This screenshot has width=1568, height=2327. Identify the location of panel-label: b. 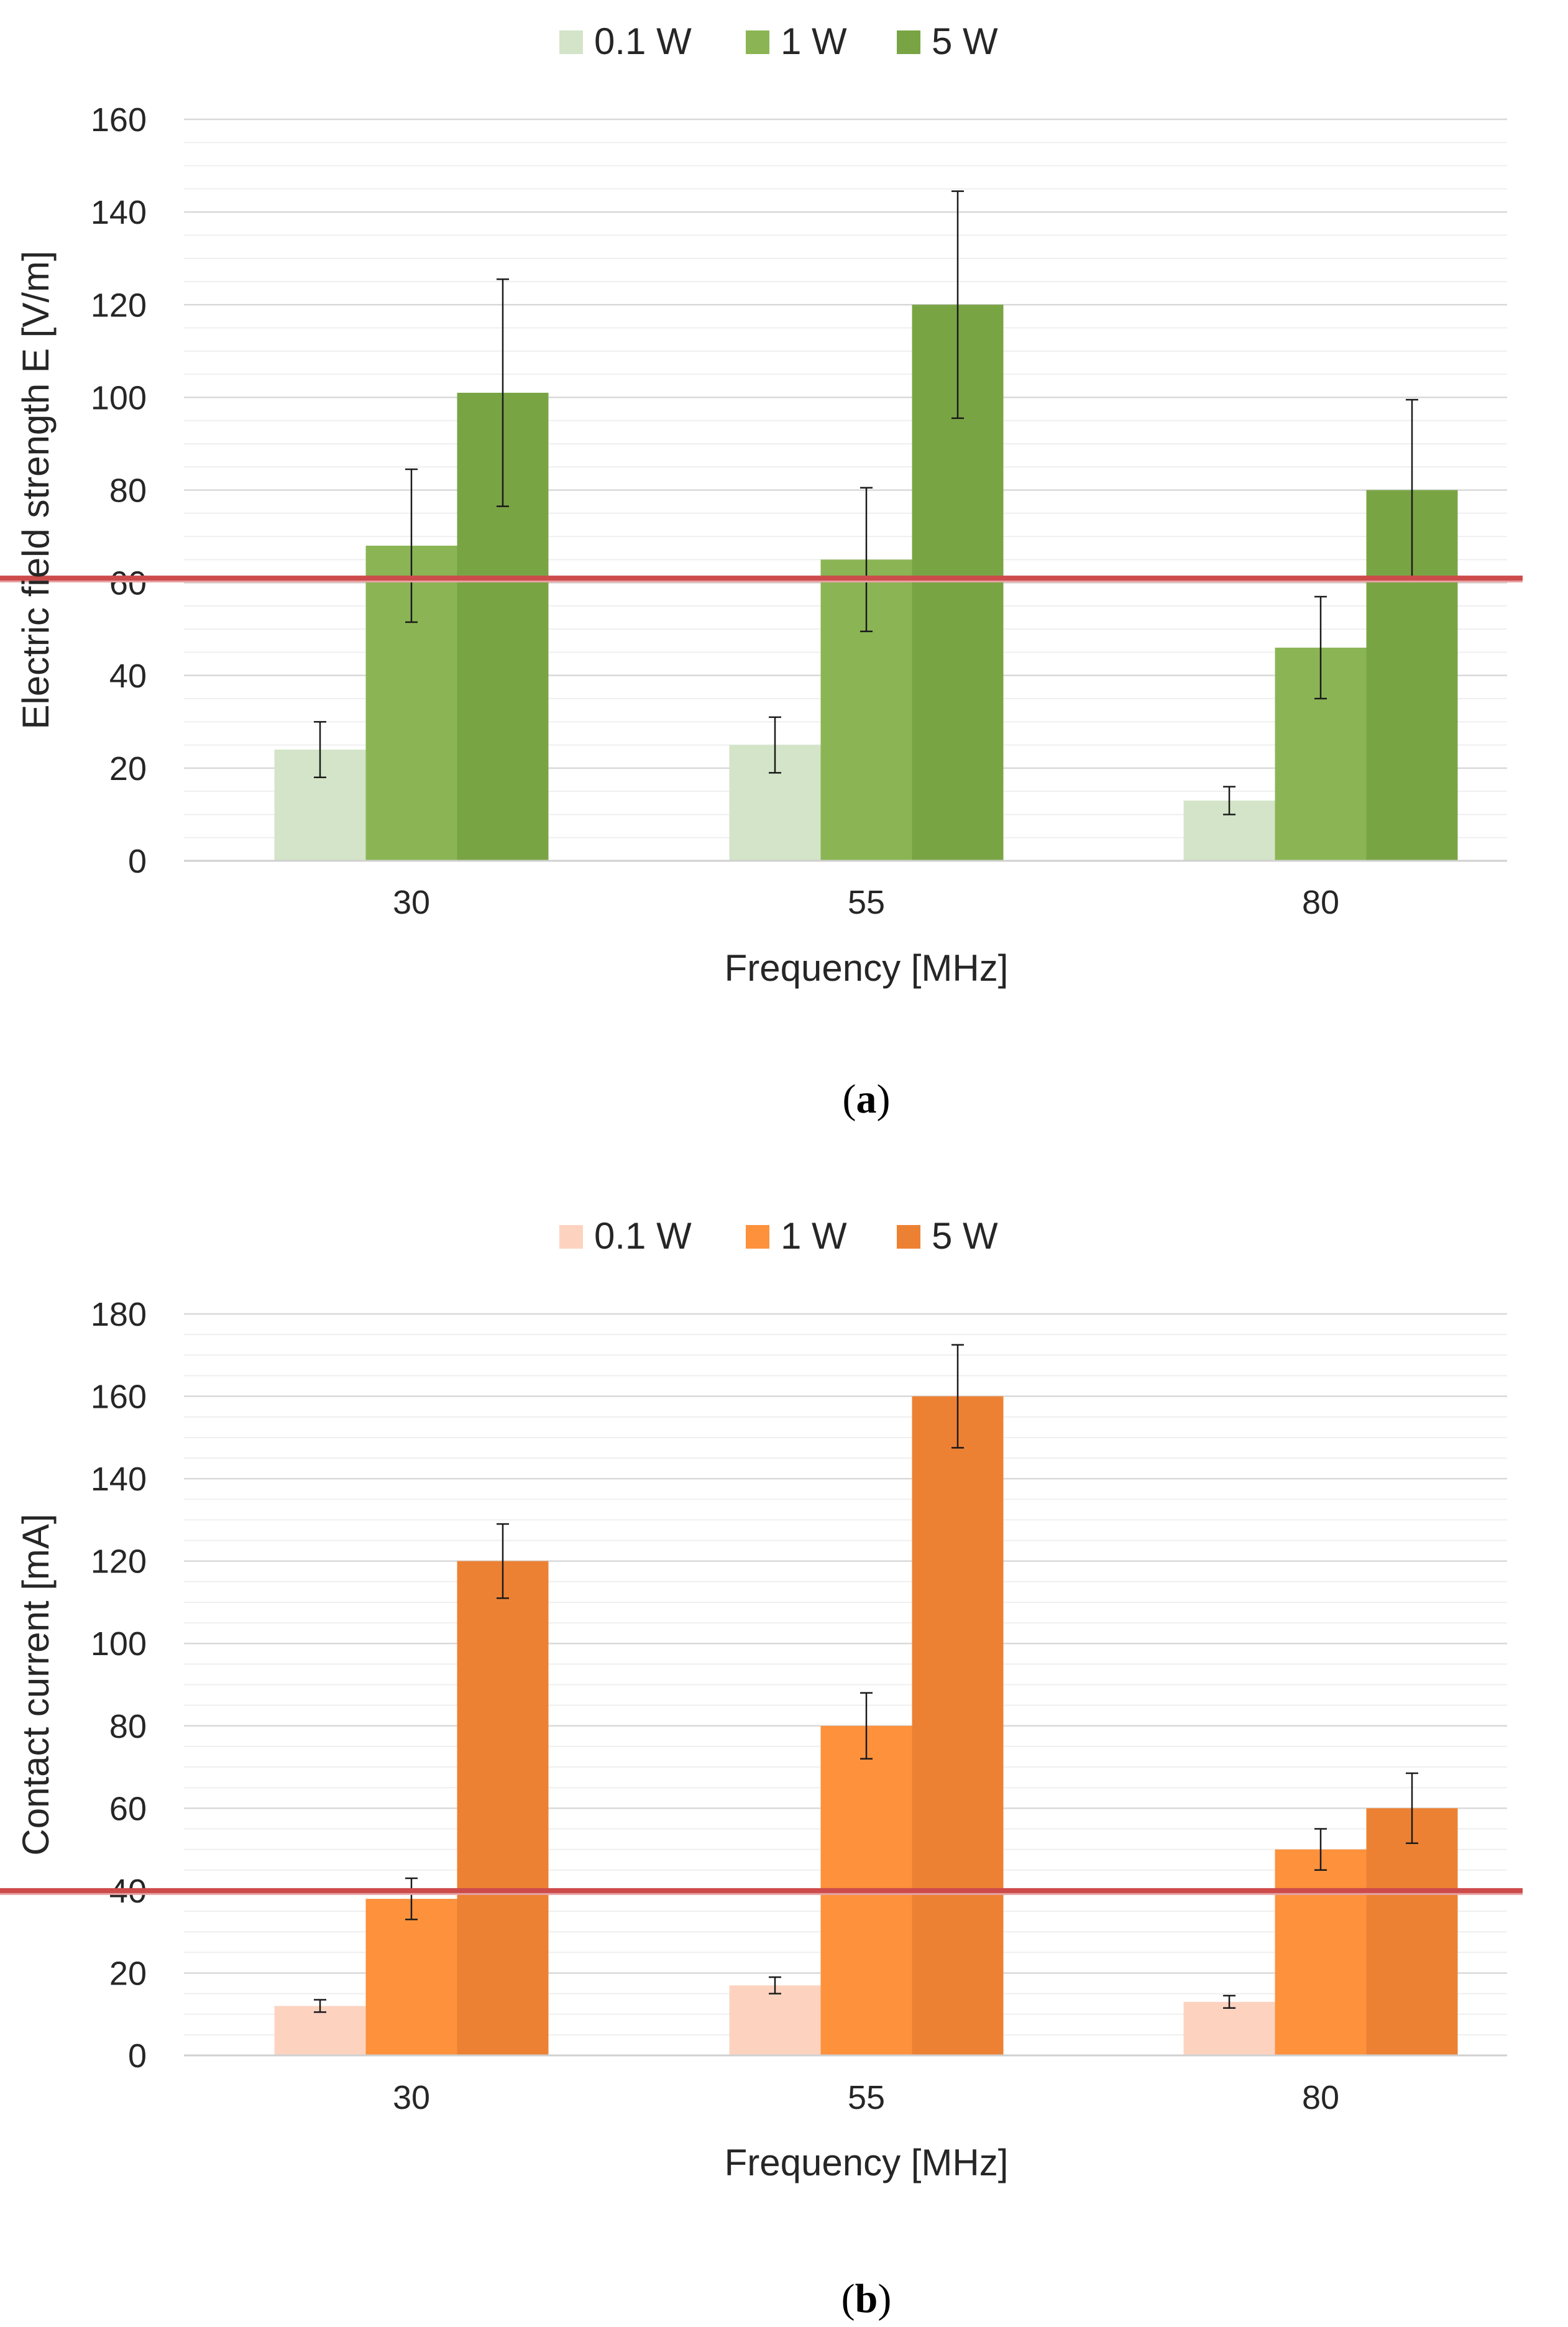
(866, 2298).